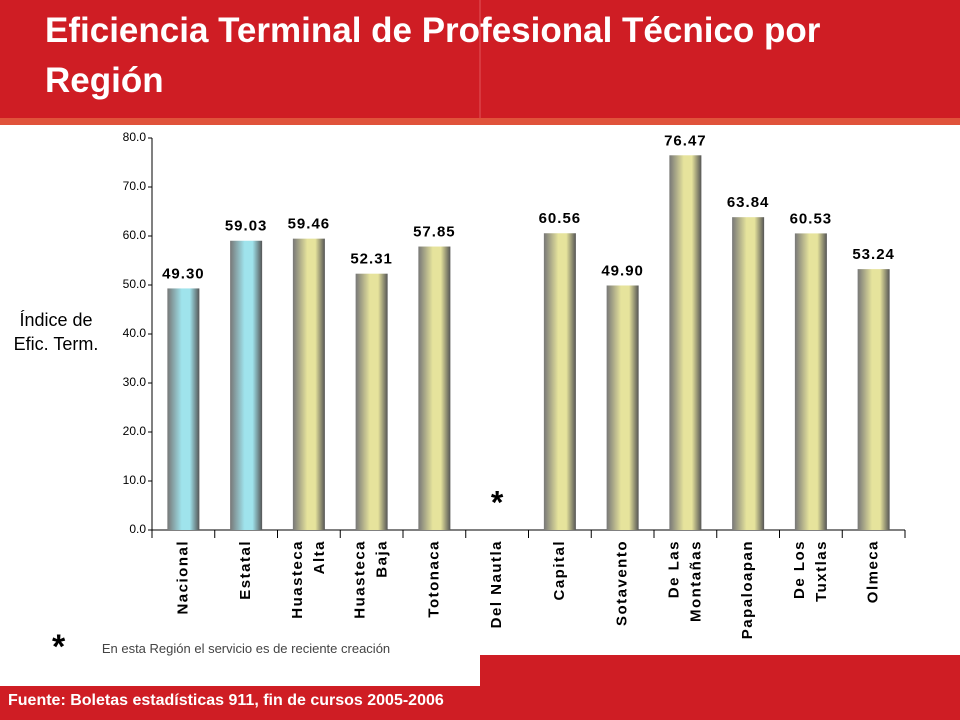 This screenshot has height=720, width=960. Describe the element at coordinates (873, 254) in the screenshot. I see `value-label: 53.24` at that location.